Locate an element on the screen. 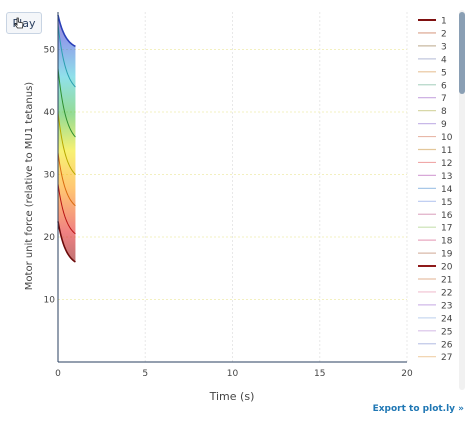  y-tick-label: 20 is located at coordinates (50, 238).